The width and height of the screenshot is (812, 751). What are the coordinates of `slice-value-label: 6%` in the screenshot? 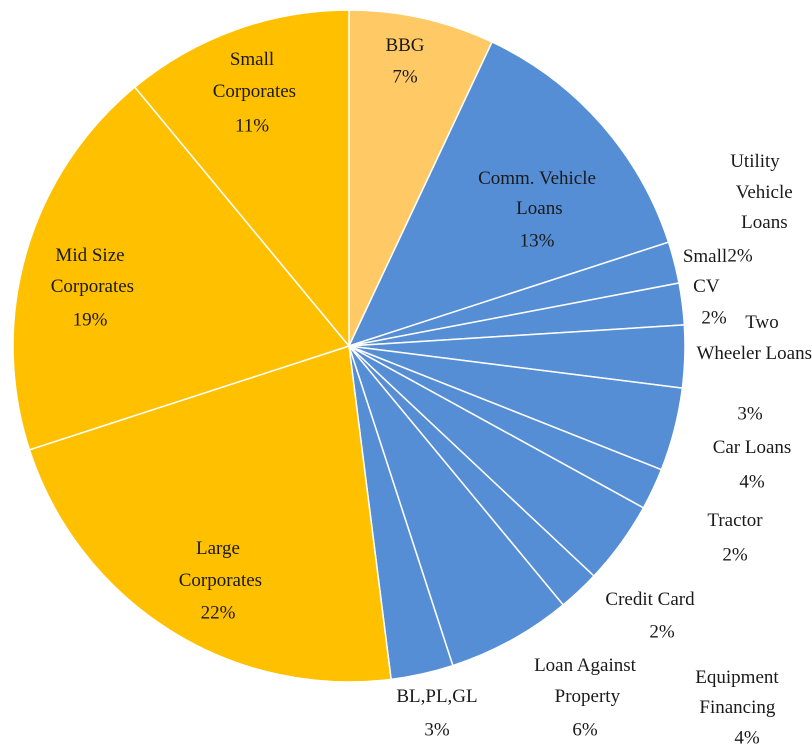 It's located at (585, 729).